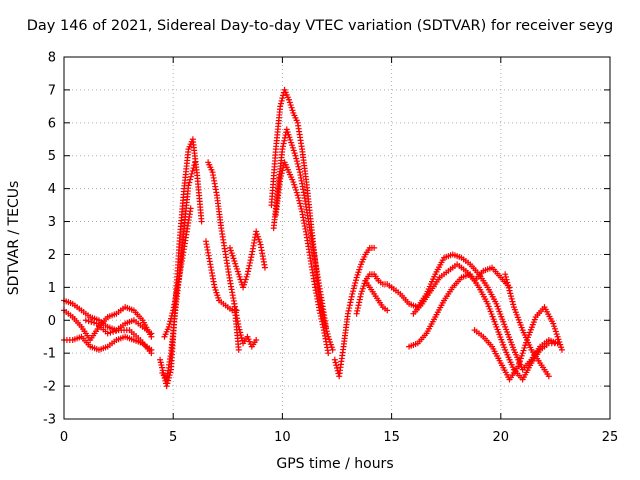 Image resolution: width=640 pixels, height=480 pixels. I want to click on y-tick-label: -2, so click(49, 387).